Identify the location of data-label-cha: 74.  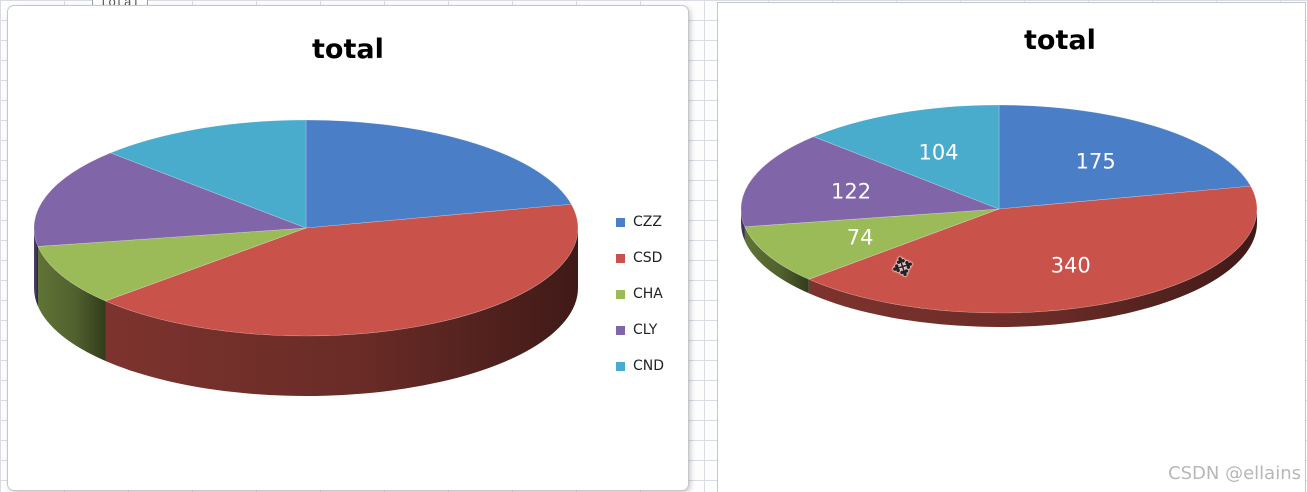
(860, 238).